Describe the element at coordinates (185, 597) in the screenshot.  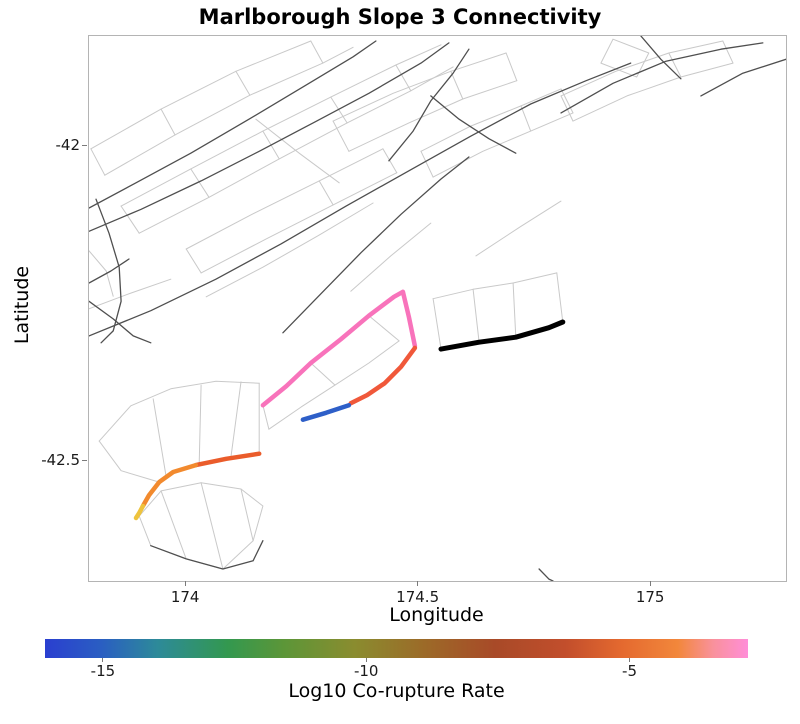
I see `x-tick-label: 174` at that location.